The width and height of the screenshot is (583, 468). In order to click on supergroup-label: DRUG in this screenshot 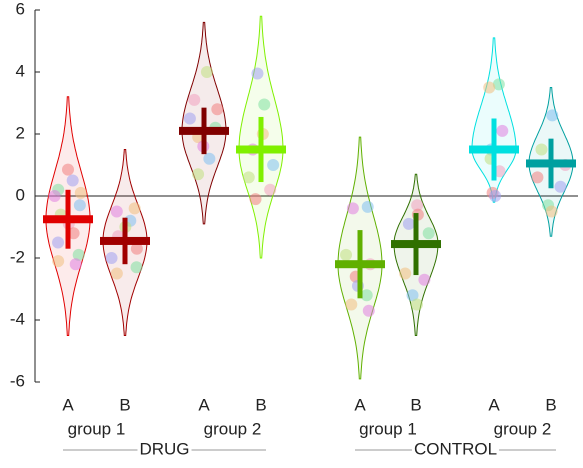, I will do `click(164, 448)`.